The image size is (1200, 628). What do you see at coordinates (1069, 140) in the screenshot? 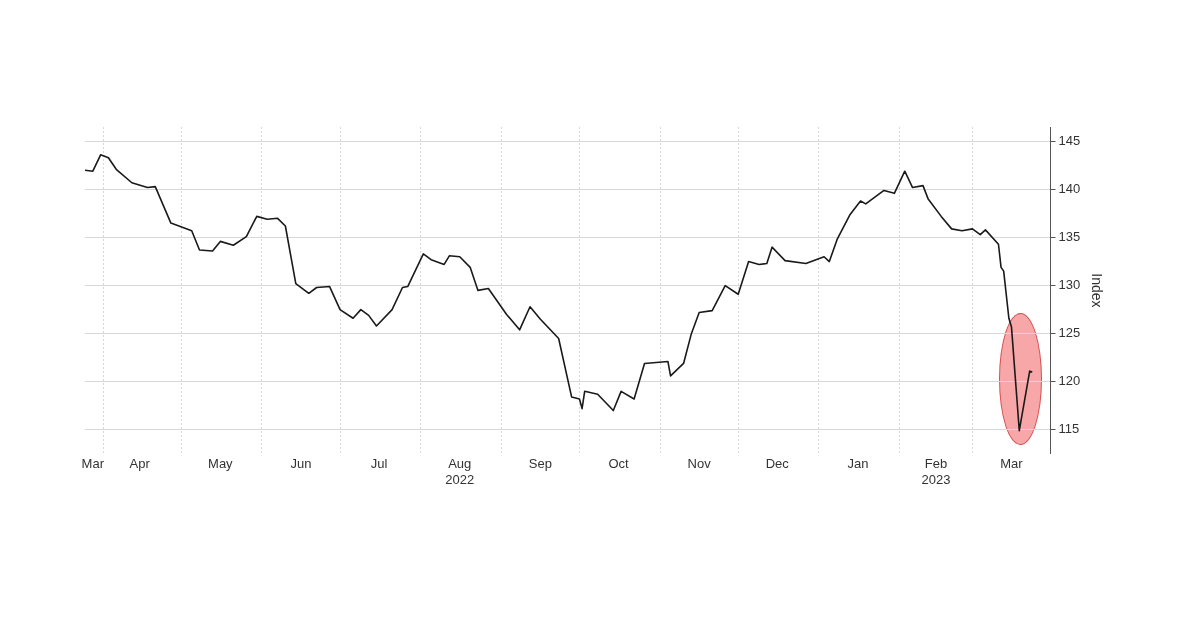
I see `y-tick-label: 145` at bounding box center [1069, 140].